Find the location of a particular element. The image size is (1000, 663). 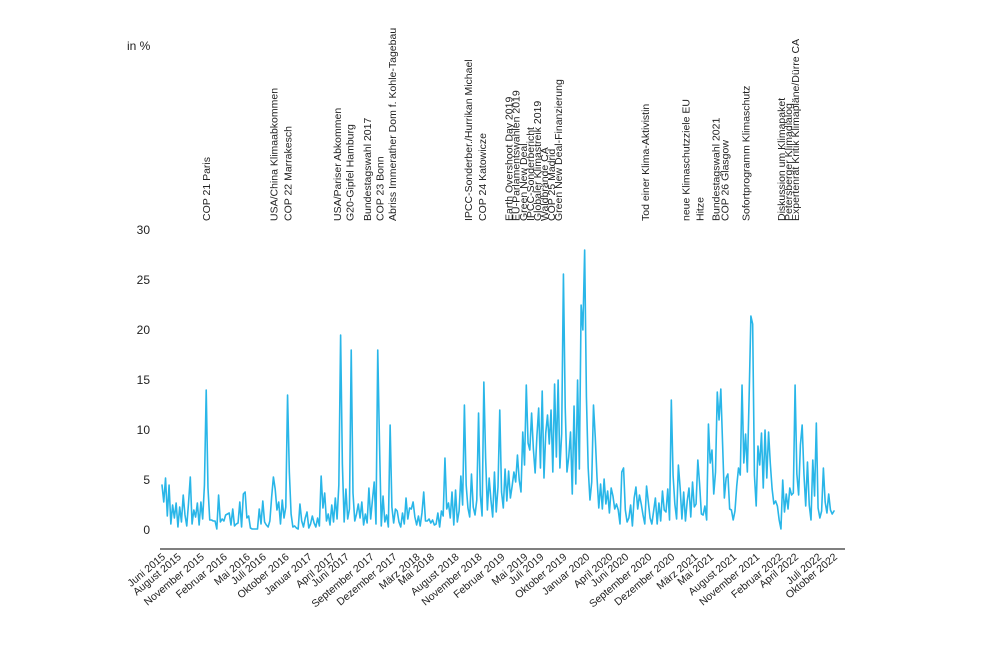

event-annotation-2: COP 22 Marrakesch is located at coordinates (289, 173).